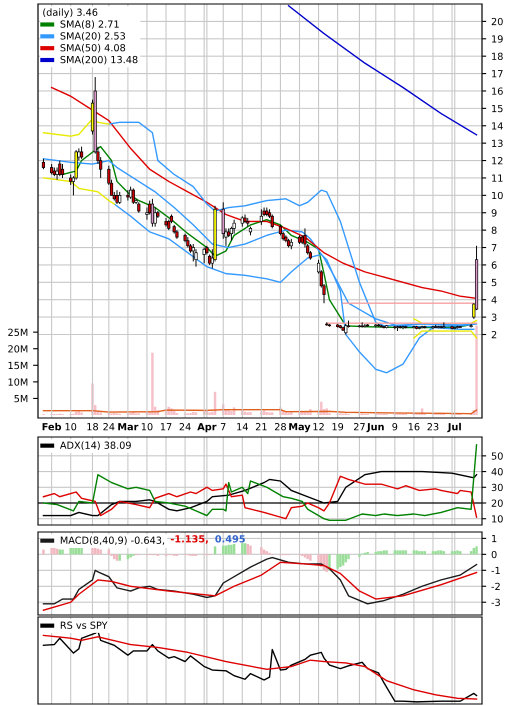 The height and width of the screenshot is (706, 526). Describe the element at coordinates (84, 625) in the screenshot. I see `legend-label: RS vs SPY` at that location.